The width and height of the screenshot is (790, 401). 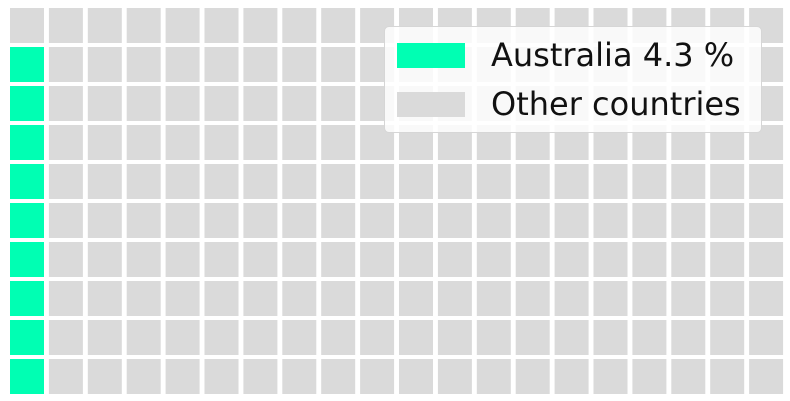 I want to click on legend-item-other: Other countries, so click(x=569, y=104).